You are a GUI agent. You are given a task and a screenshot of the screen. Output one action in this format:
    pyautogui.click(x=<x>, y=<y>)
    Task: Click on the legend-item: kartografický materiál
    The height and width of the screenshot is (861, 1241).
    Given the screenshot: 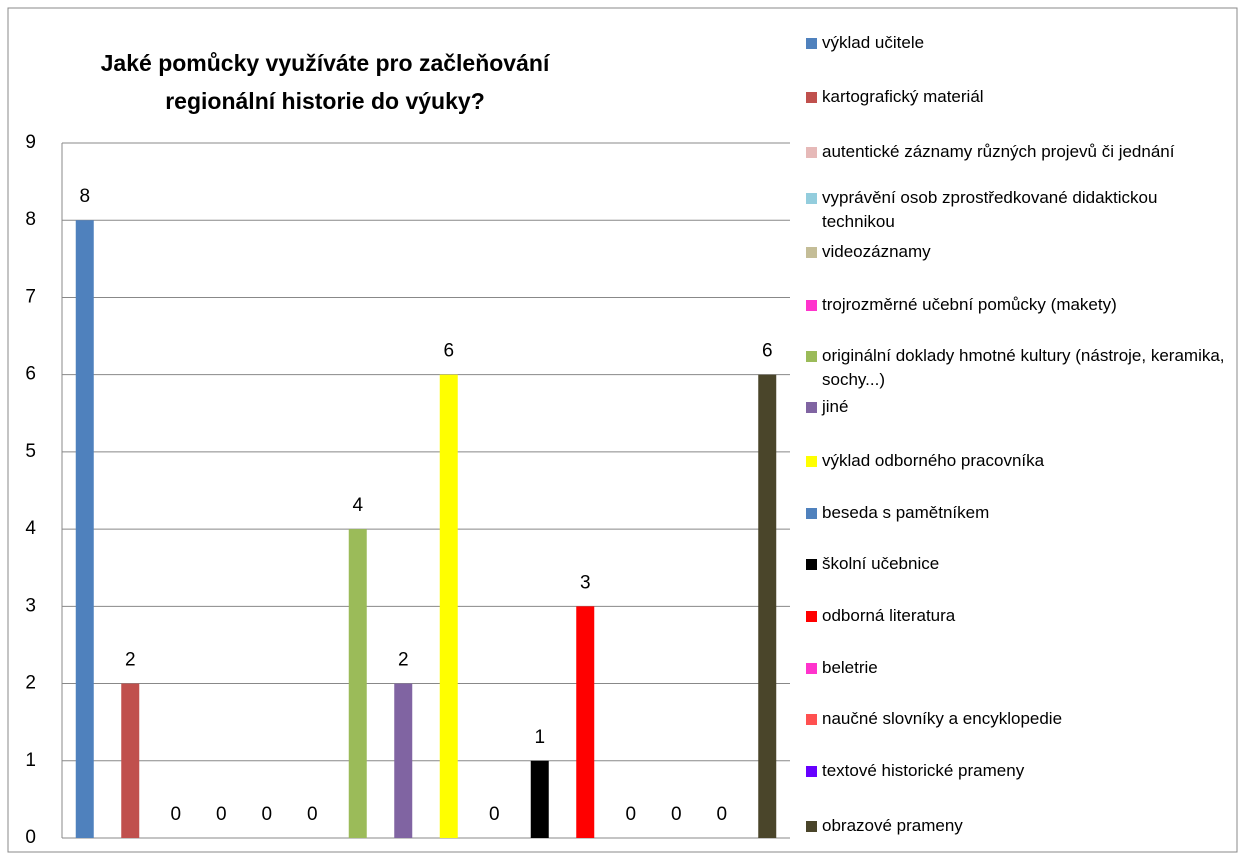 What is the action you would take?
    pyautogui.click(x=1016, y=97)
    